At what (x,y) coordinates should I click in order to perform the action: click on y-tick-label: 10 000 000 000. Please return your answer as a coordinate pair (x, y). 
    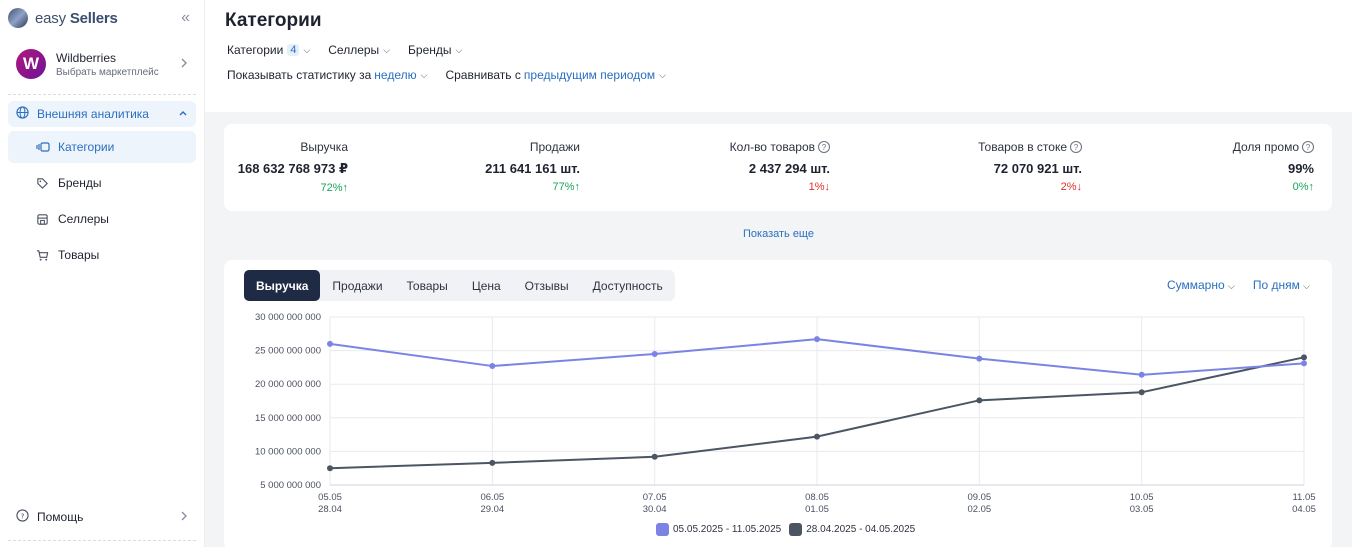
    Looking at the image, I should click on (288, 451).